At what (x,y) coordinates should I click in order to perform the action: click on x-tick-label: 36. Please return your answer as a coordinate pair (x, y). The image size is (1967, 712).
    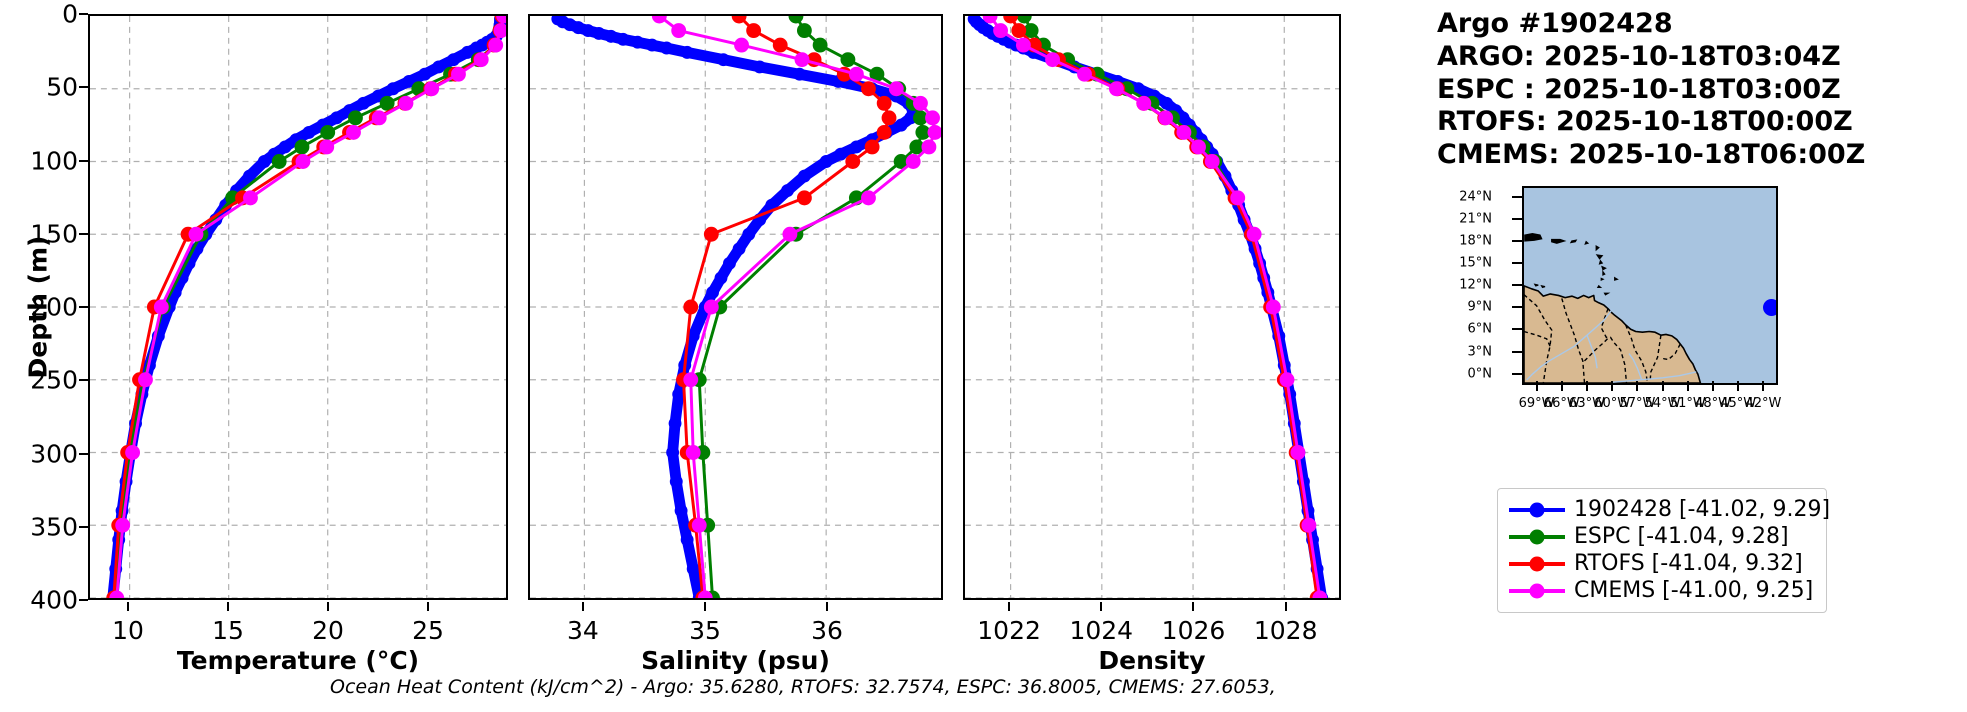
    Looking at the image, I should click on (827, 630).